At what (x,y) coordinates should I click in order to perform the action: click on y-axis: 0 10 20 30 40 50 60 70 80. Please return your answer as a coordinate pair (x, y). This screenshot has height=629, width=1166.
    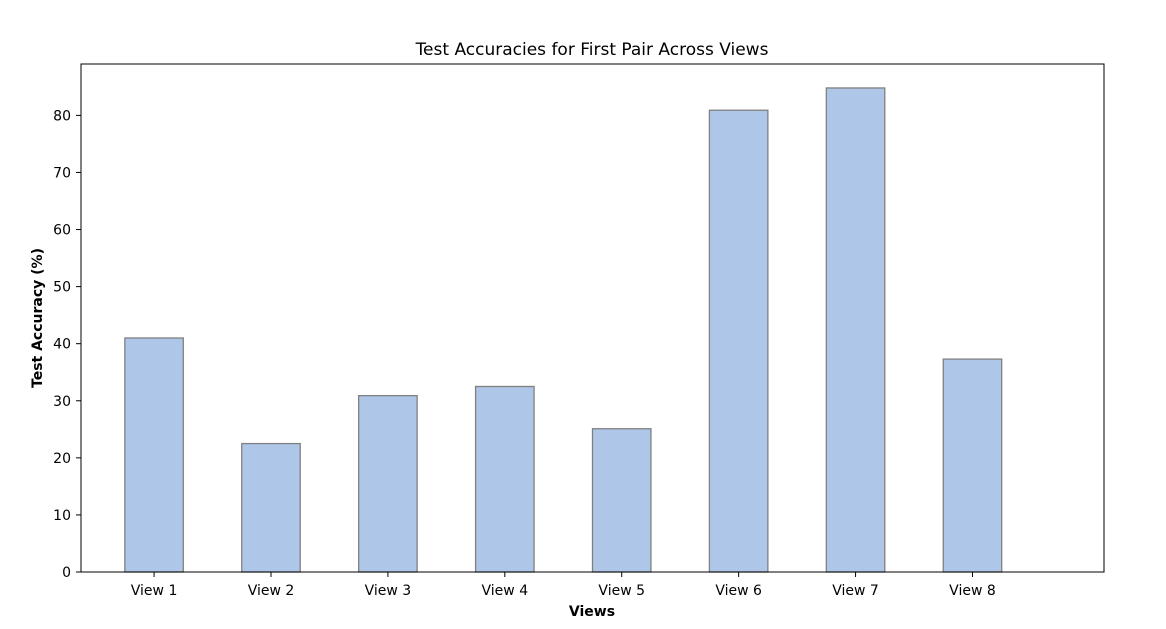
    Looking at the image, I should click on (67, 344).